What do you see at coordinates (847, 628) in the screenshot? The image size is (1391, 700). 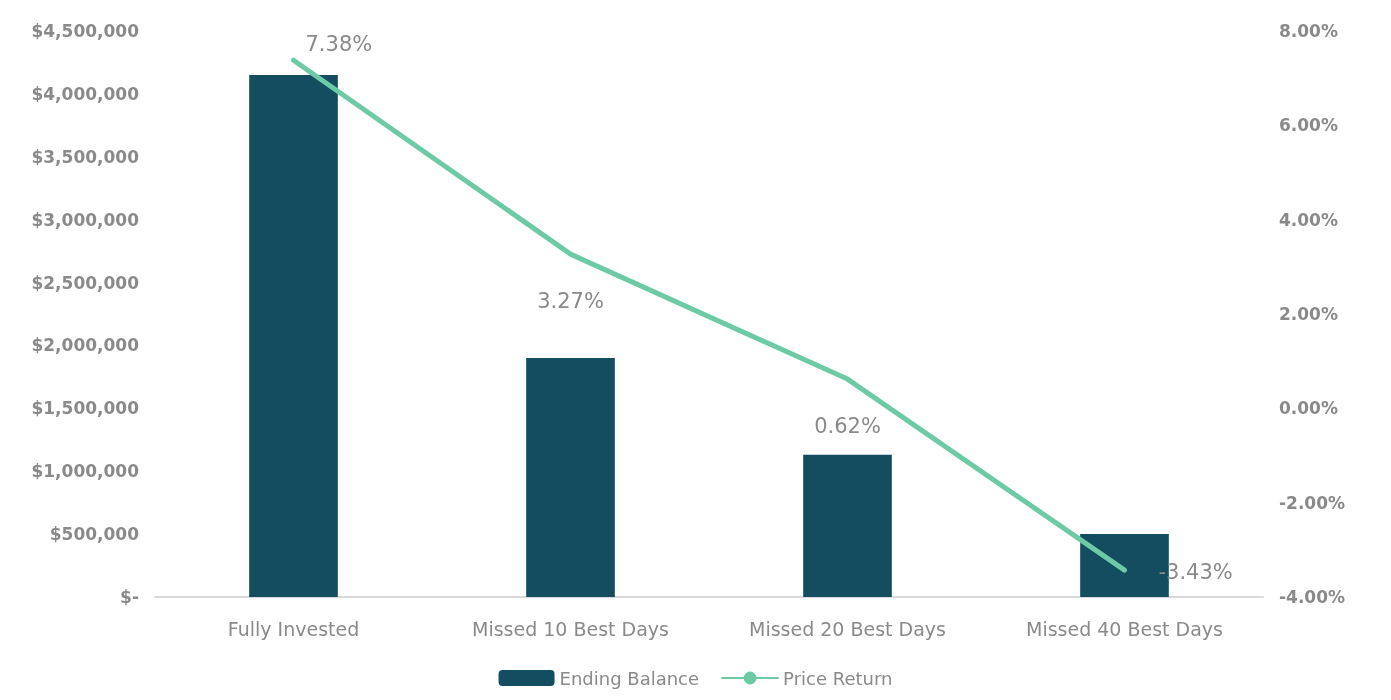 I see `x-tick-label: Missed 20 Best Days` at bounding box center [847, 628].